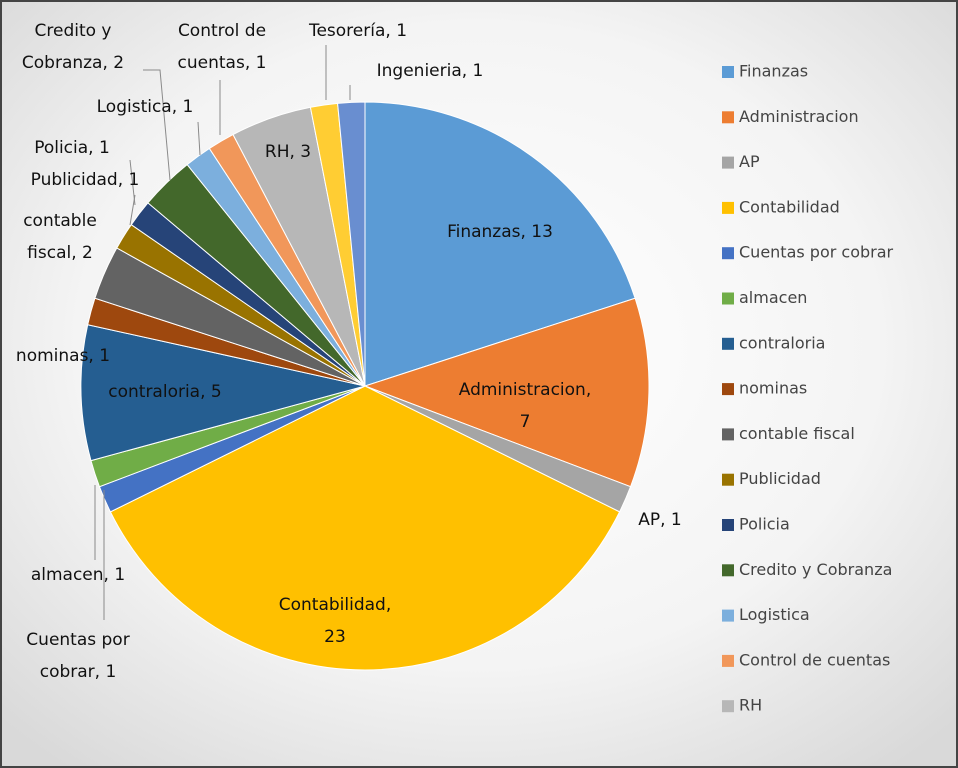  What do you see at coordinates (357, 31) in the screenshot?
I see `data-label: Tesorería, 1` at bounding box center [357, 31].